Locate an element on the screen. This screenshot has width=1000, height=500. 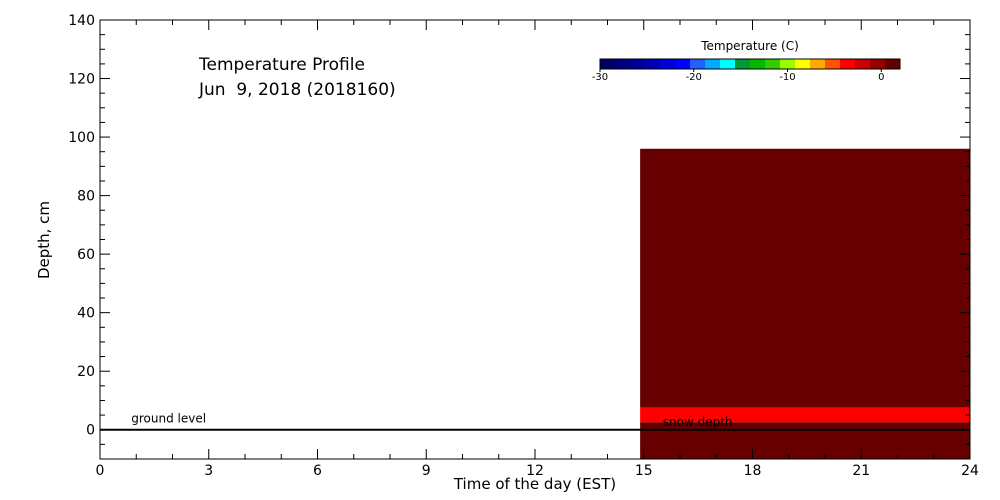
x-tick-label: 18 is located at coordinates (753, 471).